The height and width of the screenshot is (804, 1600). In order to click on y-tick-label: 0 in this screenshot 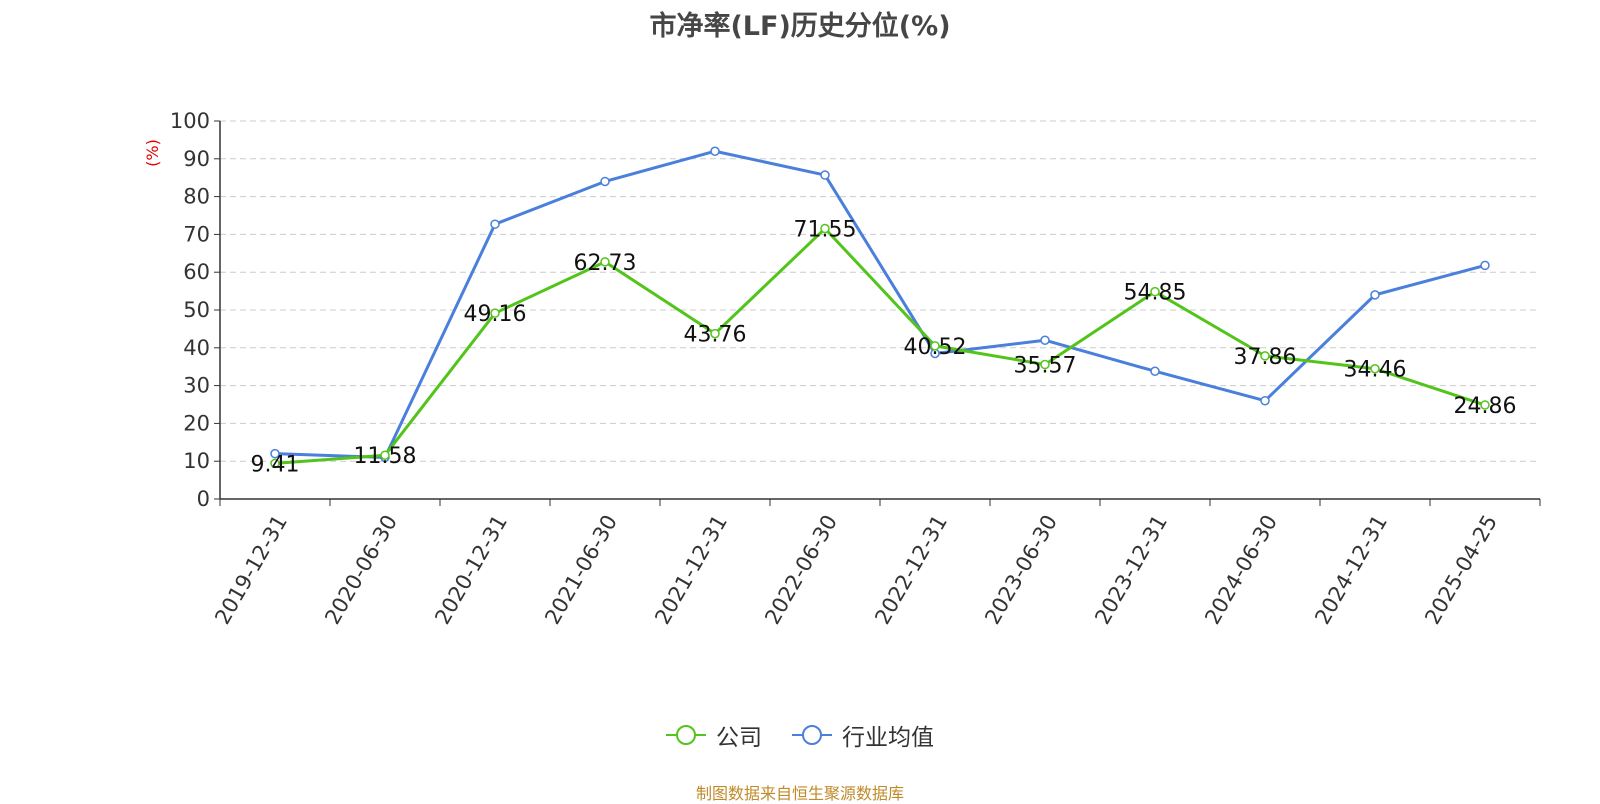, I will do `click(203, 499)`.